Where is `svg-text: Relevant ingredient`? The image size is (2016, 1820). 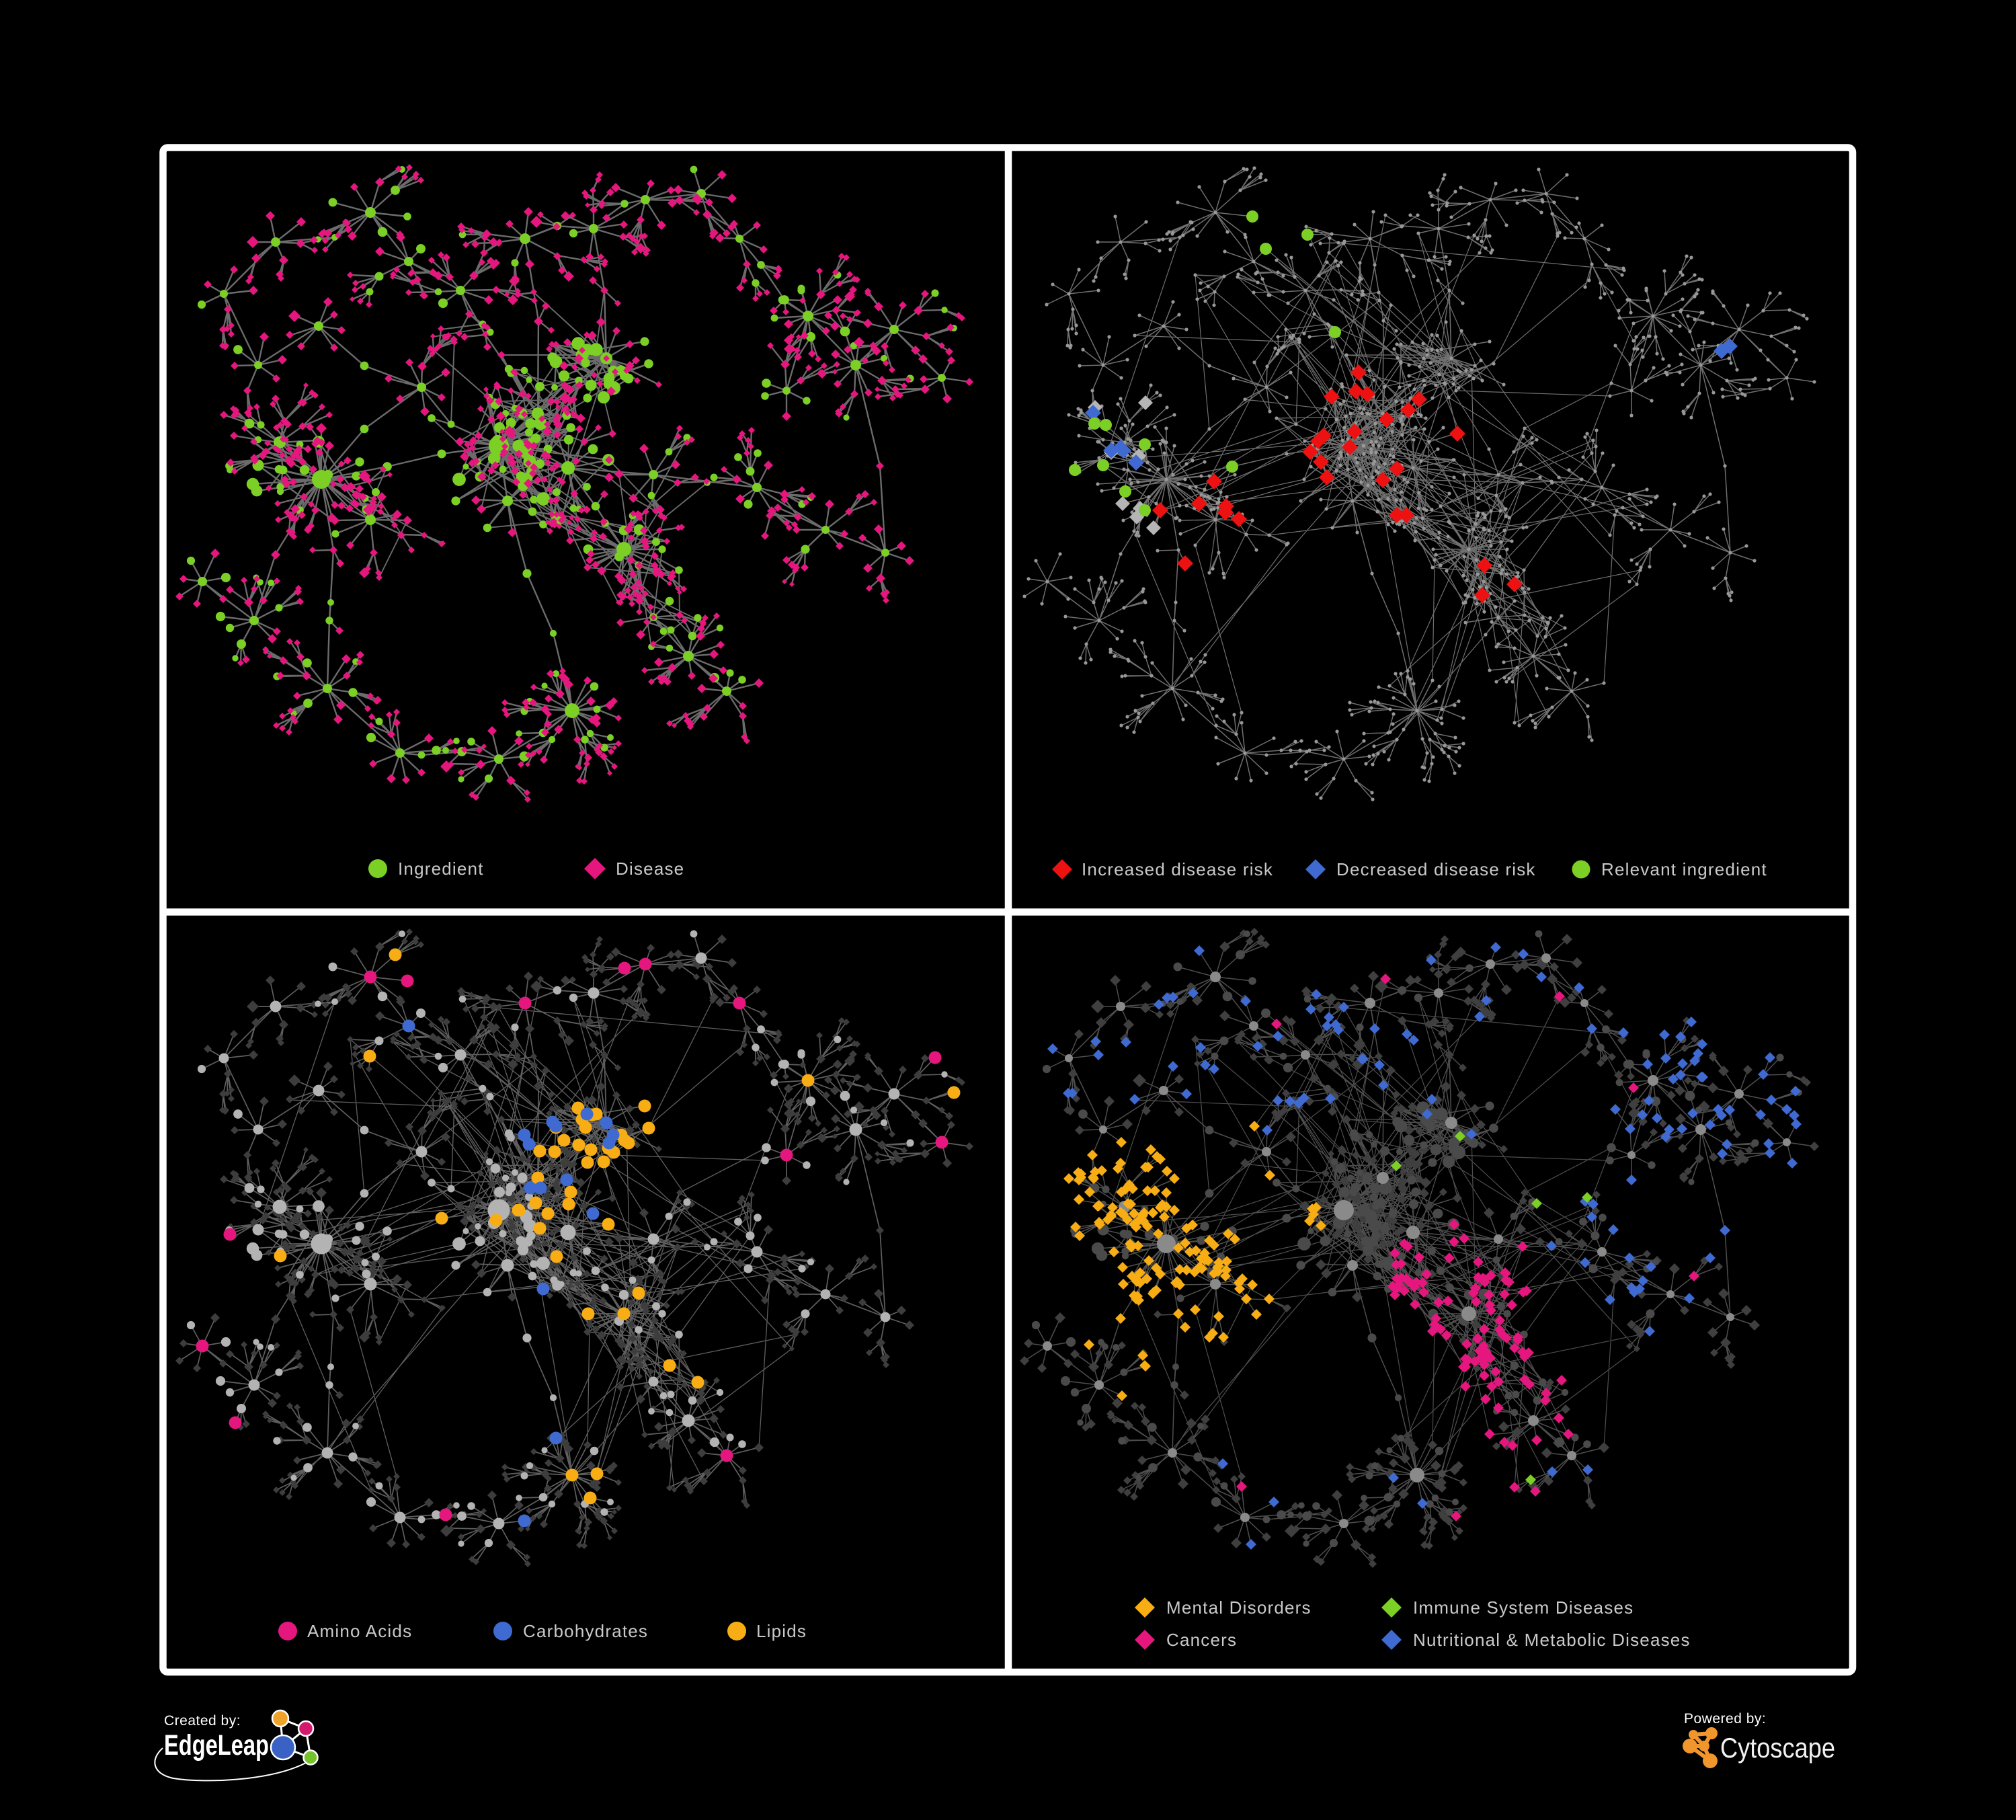
svg-text: Relevant ingredient is located at coordinates (1684, 869).